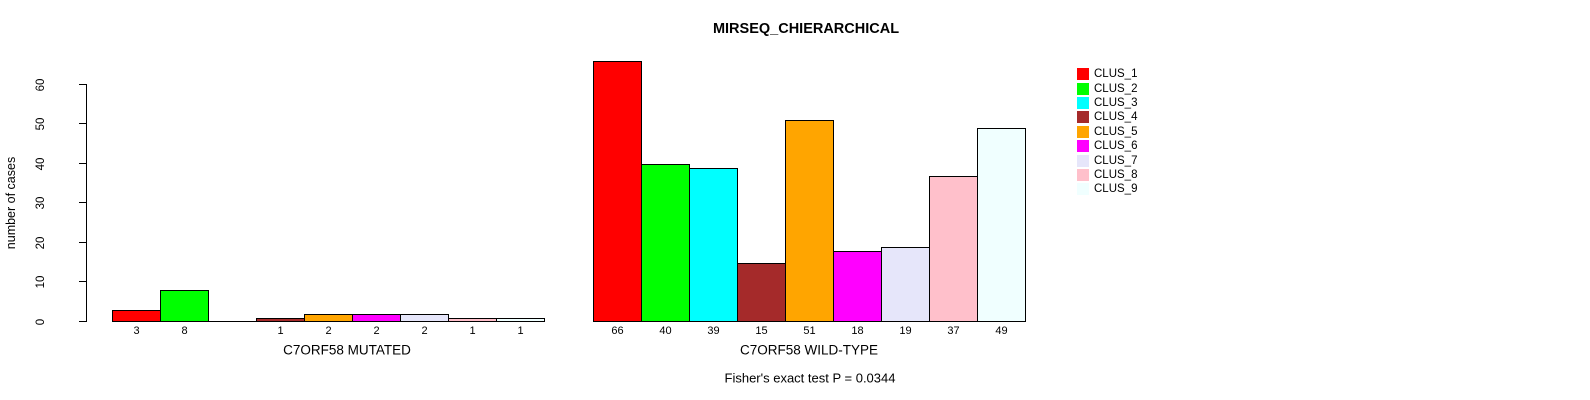 The image size is (1590, 400). Describe the element at coordinates (347, 350) in the screenshot. I see `x-axis-label-mutated: C7ORF58 MUTATED` at that location.